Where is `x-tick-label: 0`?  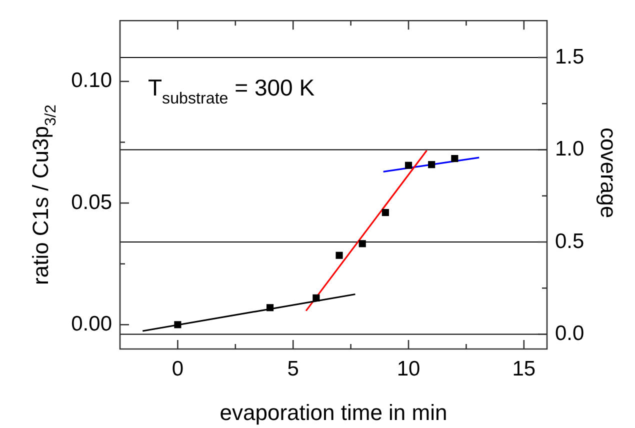
x-tick-label: 0 is located at coordinates (178, 368).